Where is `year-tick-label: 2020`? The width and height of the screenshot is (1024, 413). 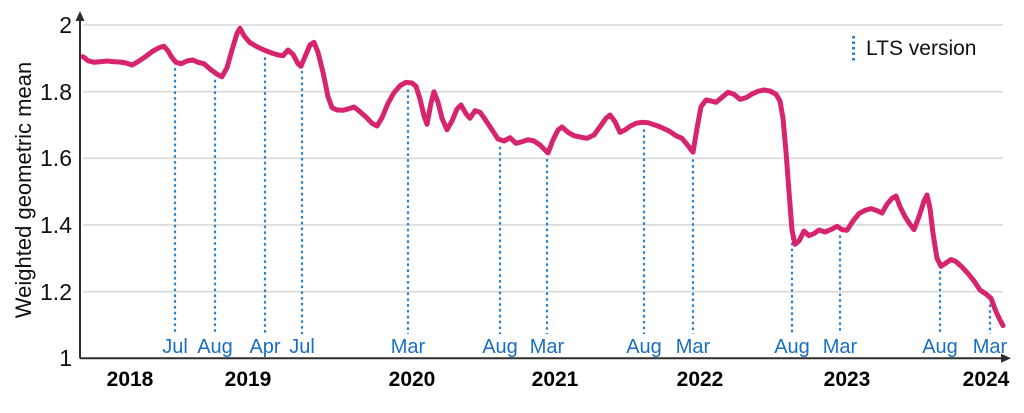 year-tick-label: 2020 is located at coordinates (412, 379).